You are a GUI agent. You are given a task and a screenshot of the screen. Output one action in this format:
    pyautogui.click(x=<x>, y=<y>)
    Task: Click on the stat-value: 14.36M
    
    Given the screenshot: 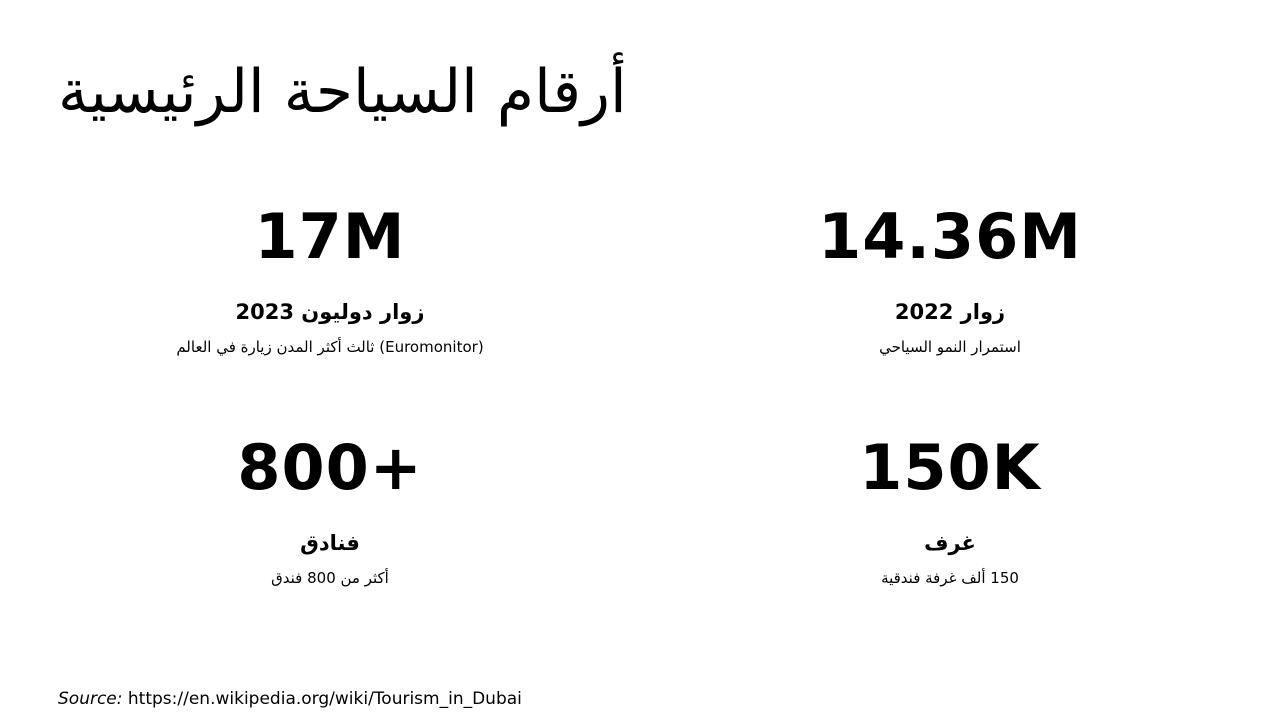 What is the action you would take?
    pyautogui.click(x=950, y=236)
    